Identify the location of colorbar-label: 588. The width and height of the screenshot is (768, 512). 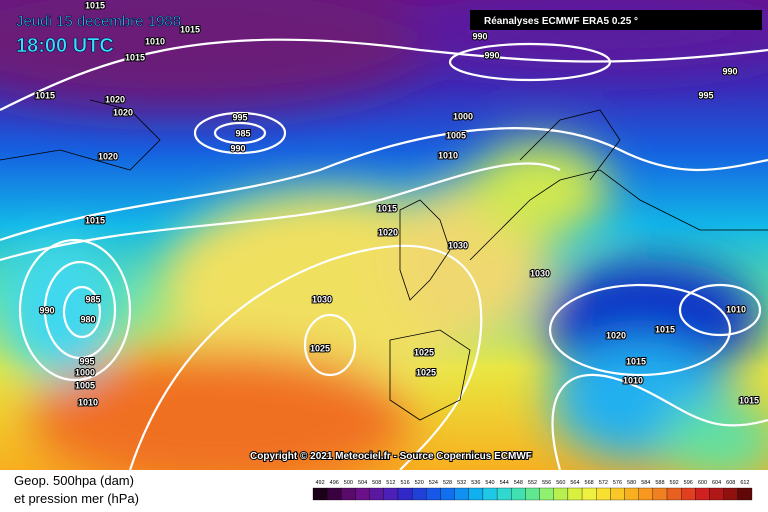
(659, 483).